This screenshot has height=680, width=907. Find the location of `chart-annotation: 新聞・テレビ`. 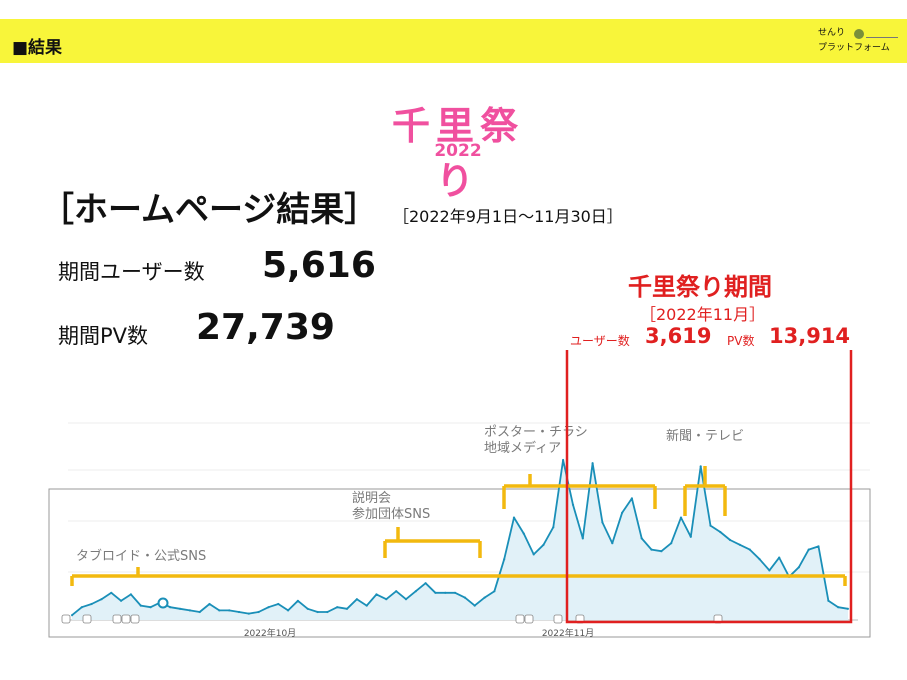

chart-annotation: 新聞・テレビ is located at coordinates (705, 436).